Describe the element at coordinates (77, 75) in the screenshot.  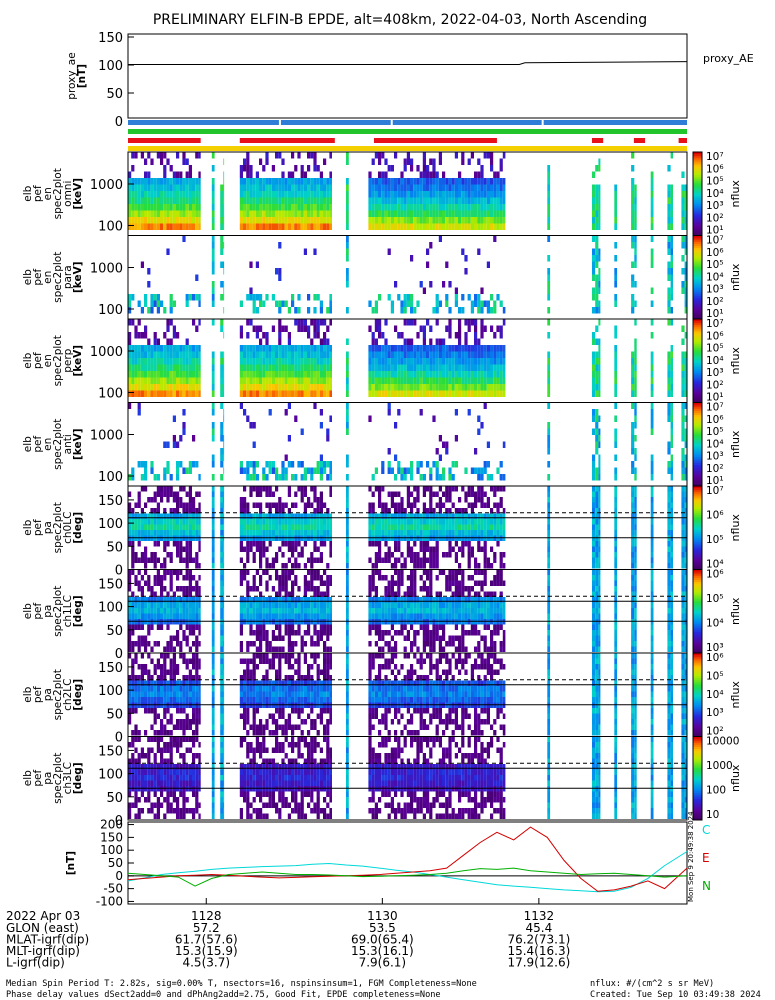
I see `y-axis-label: proxy_ae[nT]` at that location.